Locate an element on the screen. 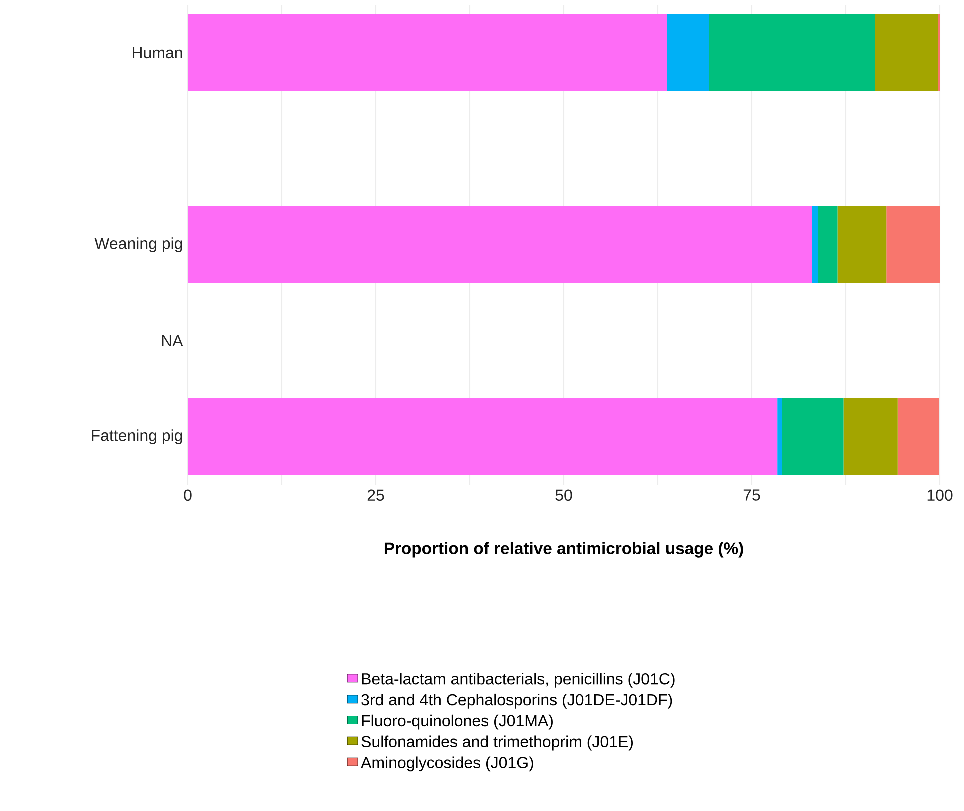  legend-label: Fluoro-quinolones (J01MA) is located at coordinates (457, 722).